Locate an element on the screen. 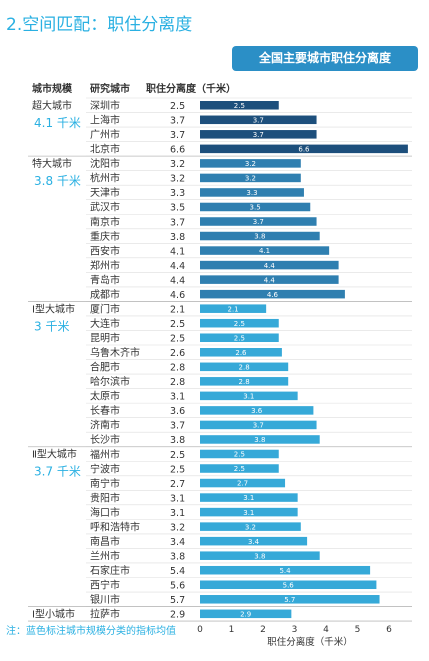  value-label: 4.4 is located at coordinates (177, 266).